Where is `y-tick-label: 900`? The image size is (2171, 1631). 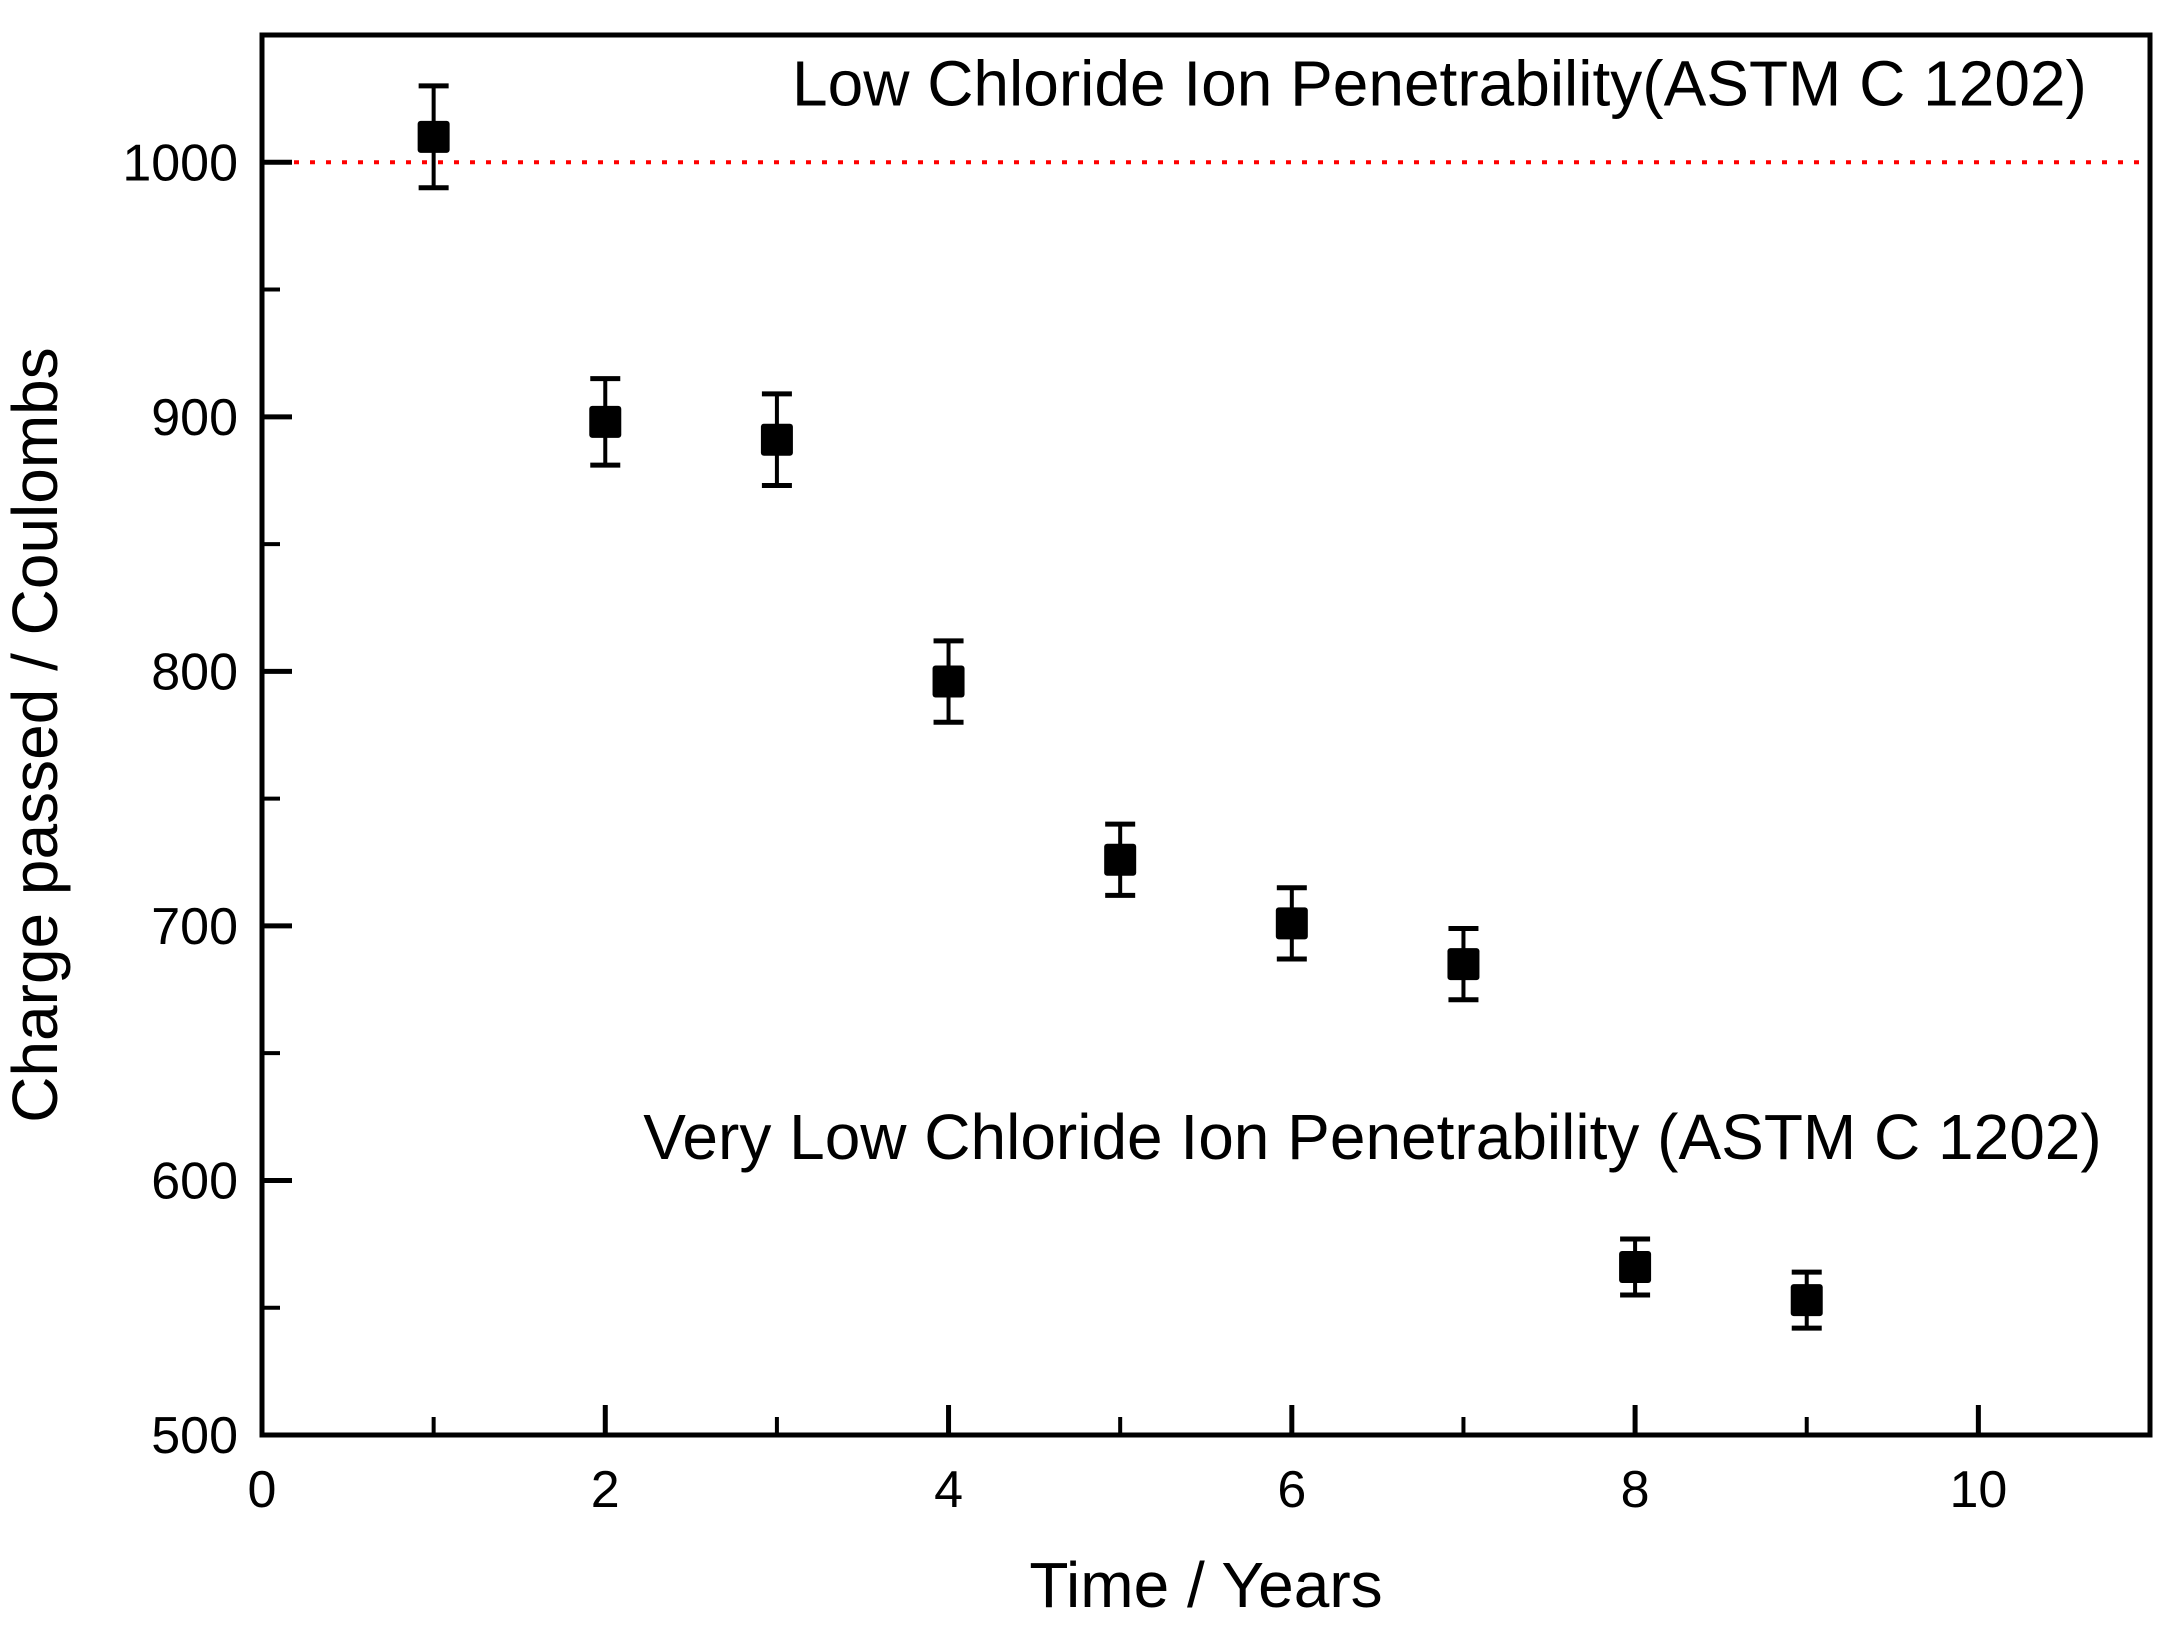
y-tick-label: 900 is located at coordinates (194, 418).